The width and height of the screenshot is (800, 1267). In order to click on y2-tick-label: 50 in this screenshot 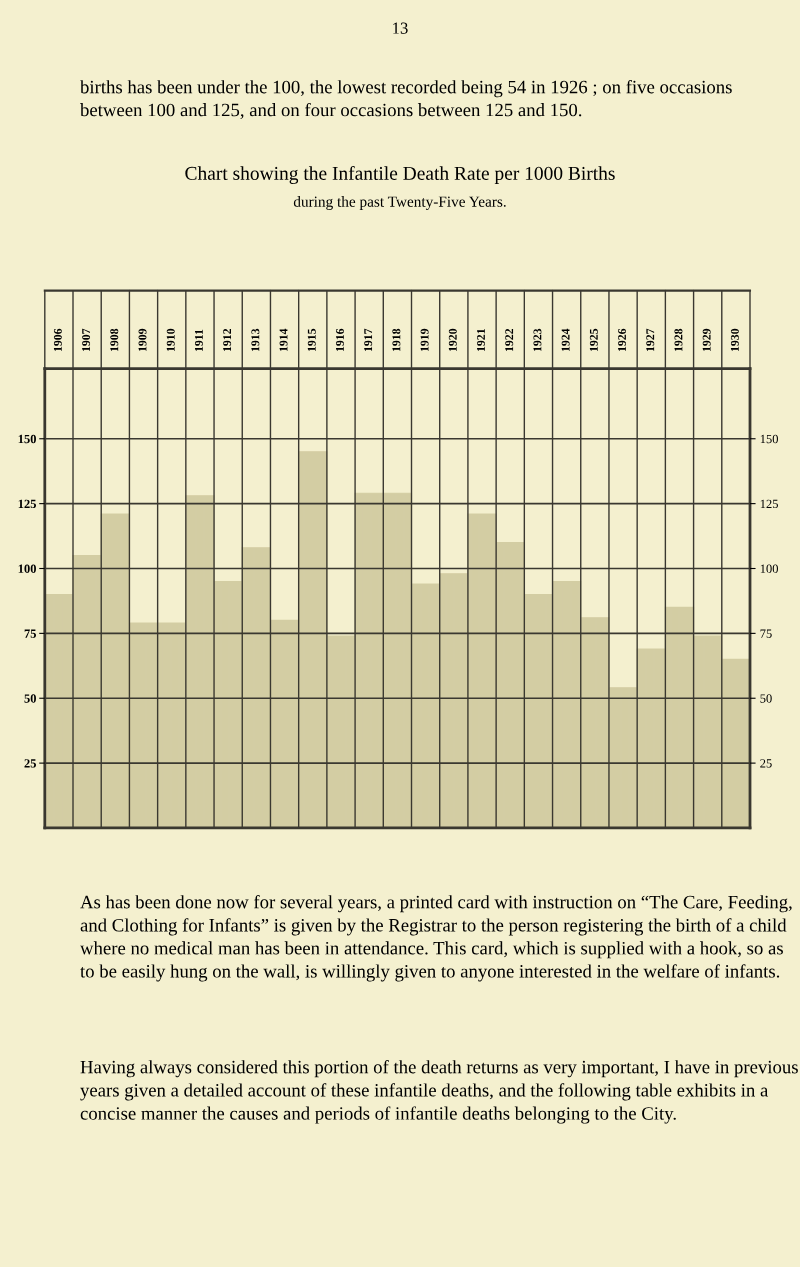, I will do `click(766, 698)`.